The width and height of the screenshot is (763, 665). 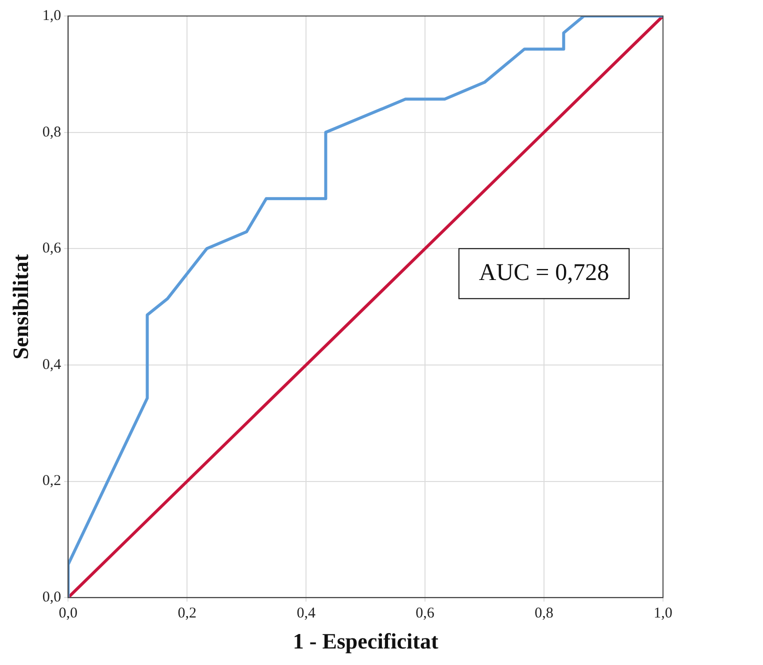 I want to click on x-tick-label: 0,2, so click(x=187, y=614).